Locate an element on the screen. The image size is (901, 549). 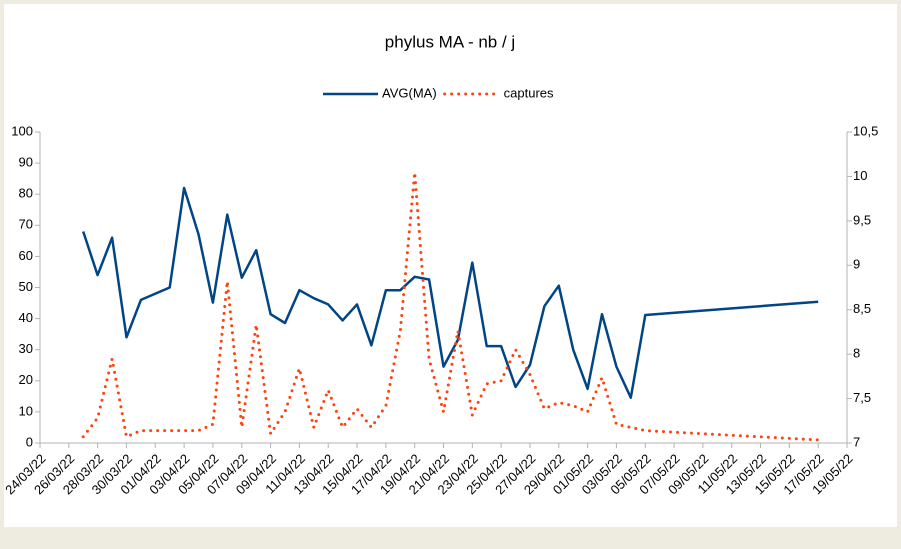
y-tick-label: 20 is located at coordinates (26, 379).